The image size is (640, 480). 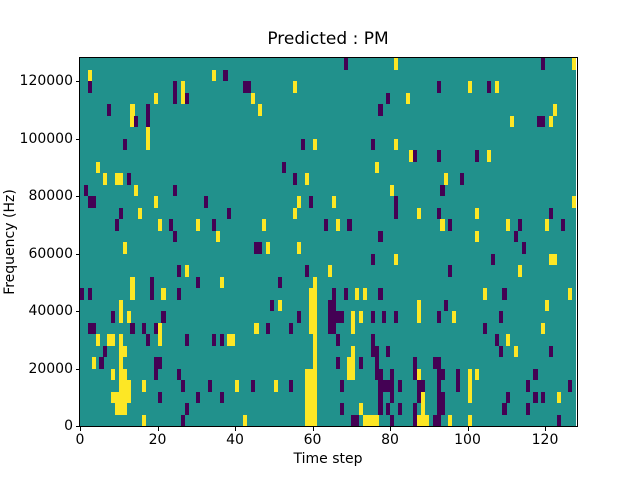 What do you see at coordinates (50, 196) in the screenshot?
I see `y-tick-label: 80000` at bounding box center [50, 196].